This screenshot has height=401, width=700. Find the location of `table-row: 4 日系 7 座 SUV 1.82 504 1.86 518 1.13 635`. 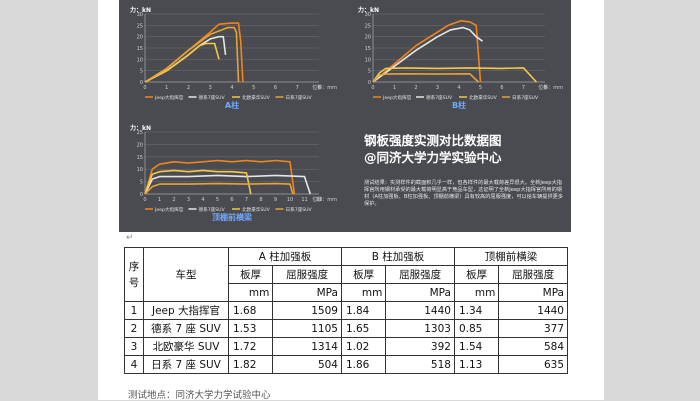

table-row: 4 日系 7 座 SUV 1.82 504 1.86 518 1.13 635 is located at coordinates (346, 364).